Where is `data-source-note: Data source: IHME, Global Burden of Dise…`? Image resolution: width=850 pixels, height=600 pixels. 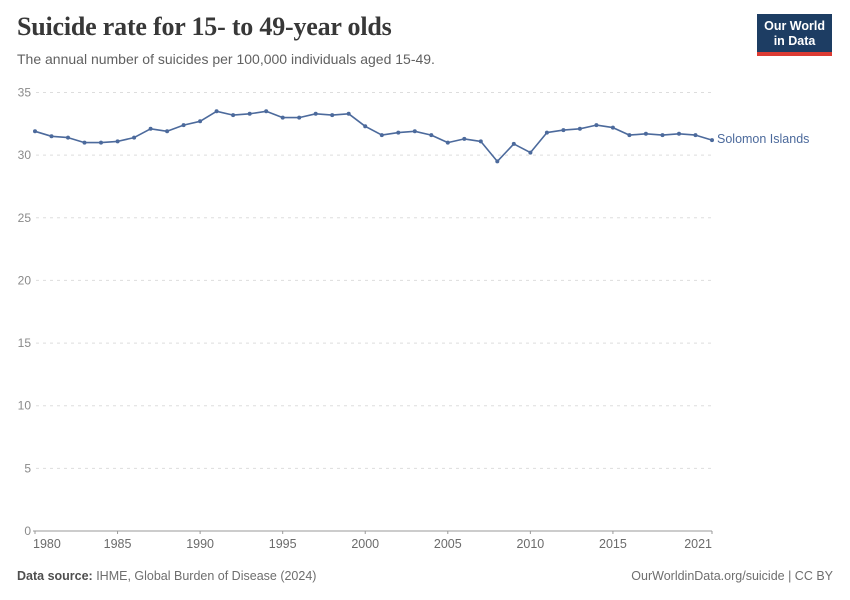
data-source-note: Data source: IHME, Global Burden of Dise… is located at coordinates (166, 576).